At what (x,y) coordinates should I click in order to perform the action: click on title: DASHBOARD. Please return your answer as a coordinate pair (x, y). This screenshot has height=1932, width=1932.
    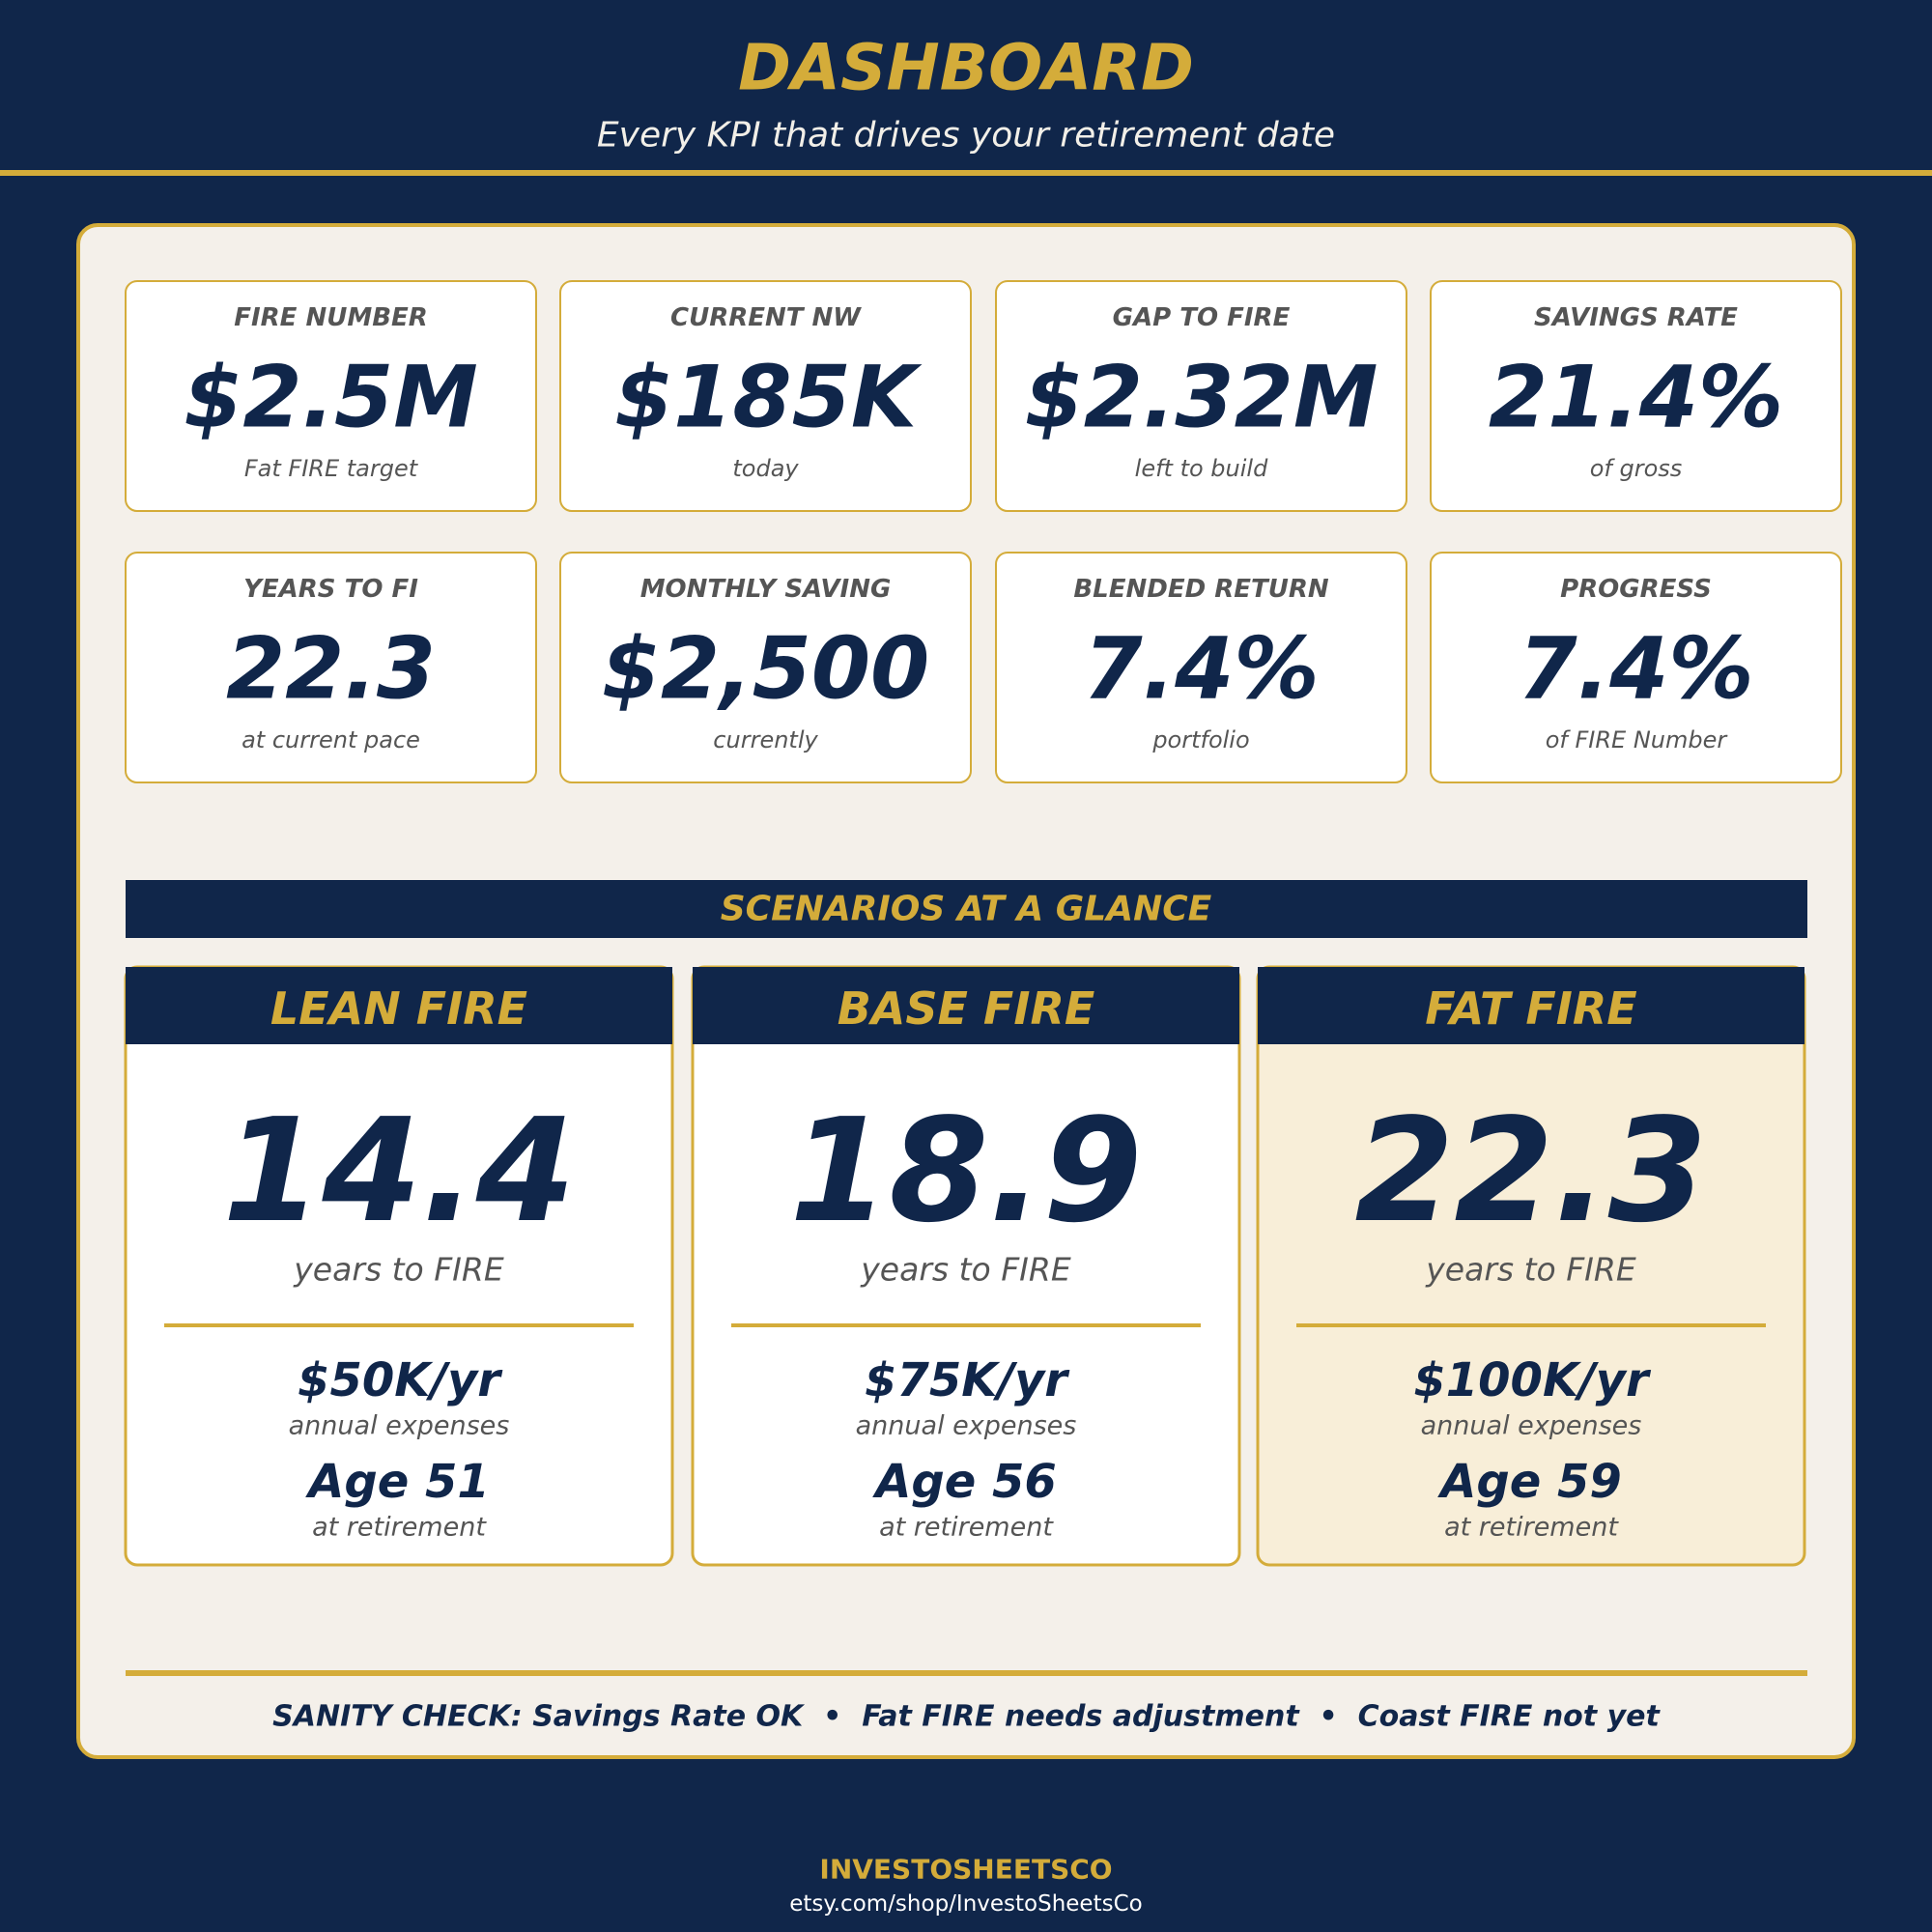
    Looking at the image, I should click on (966, 68).